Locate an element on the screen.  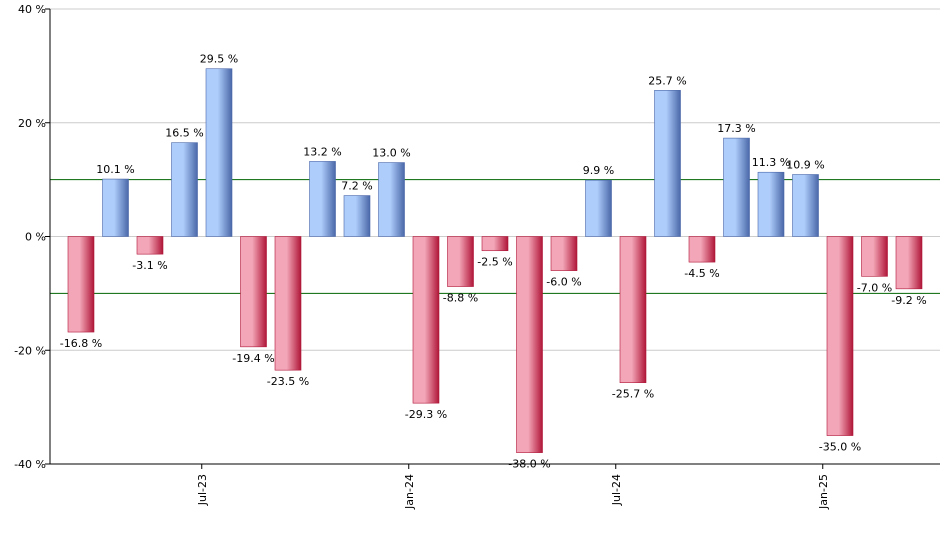
bar-value-label: -35.0 % is located at coordinates (840, 447).